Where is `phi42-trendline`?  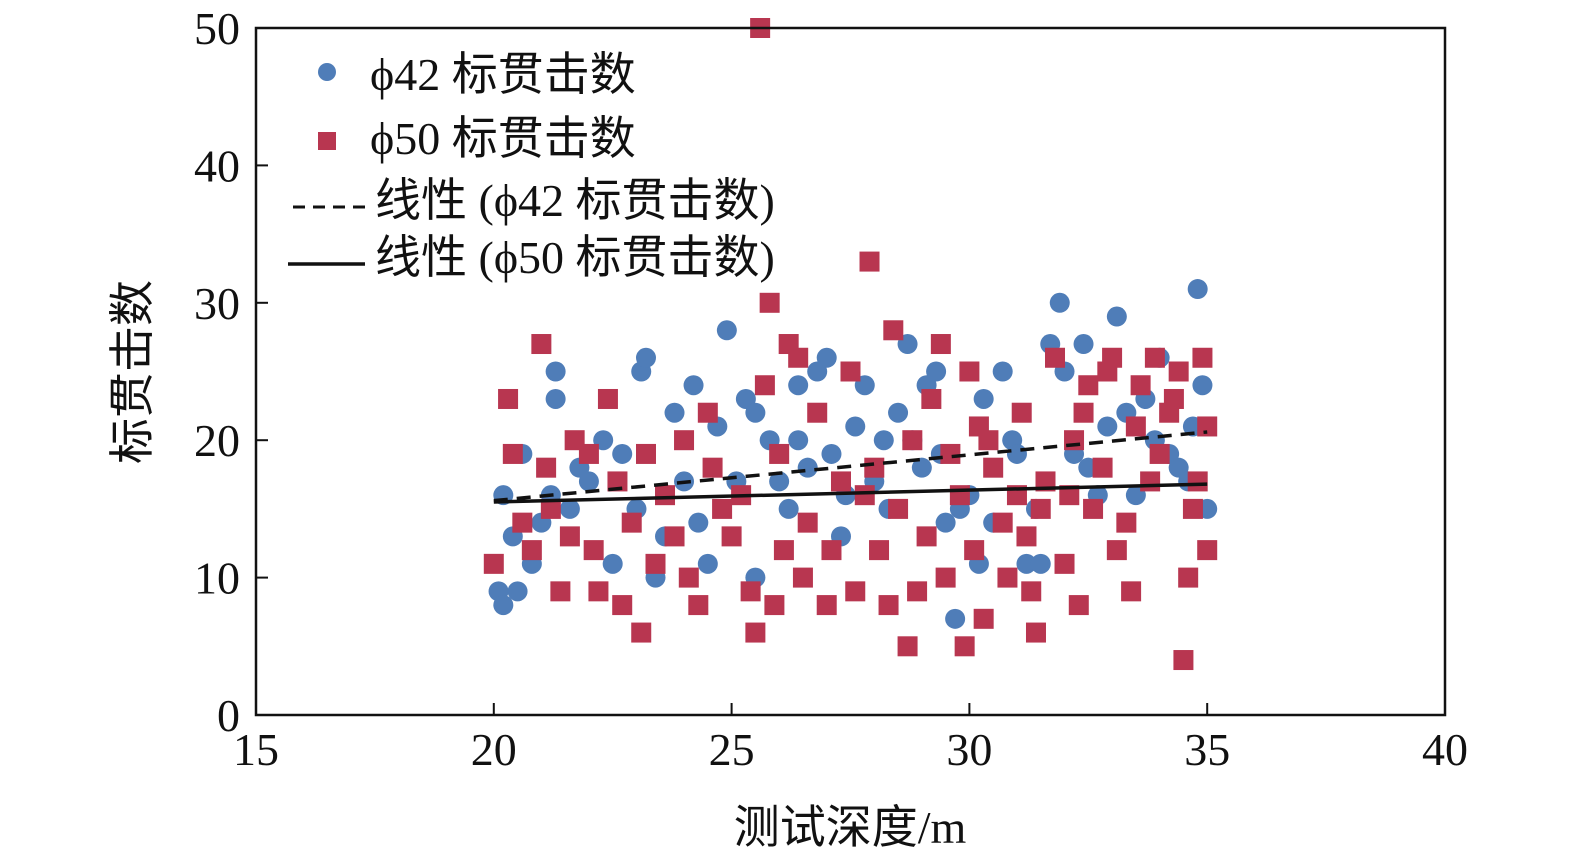 phi42-trendline is located at coordinates (850, 466).